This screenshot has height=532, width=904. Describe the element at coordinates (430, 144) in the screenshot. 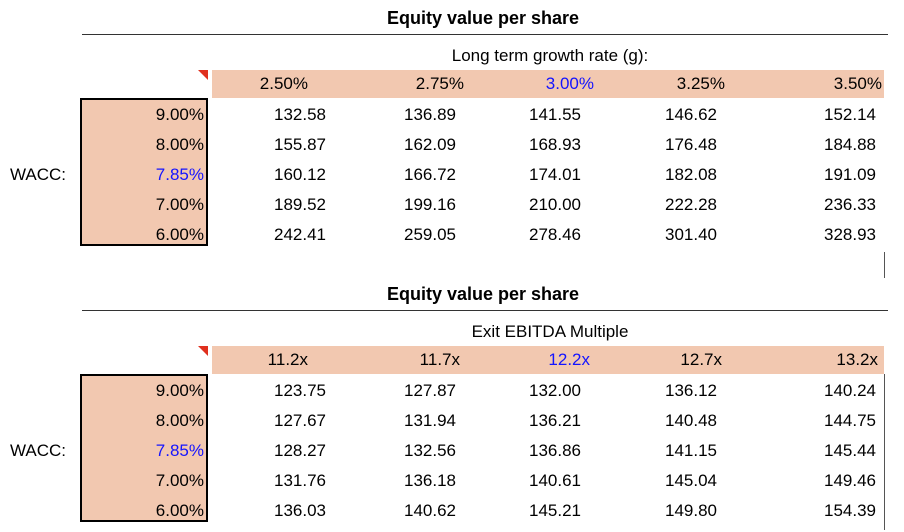

I see `table-cell: 162.09` at that location.